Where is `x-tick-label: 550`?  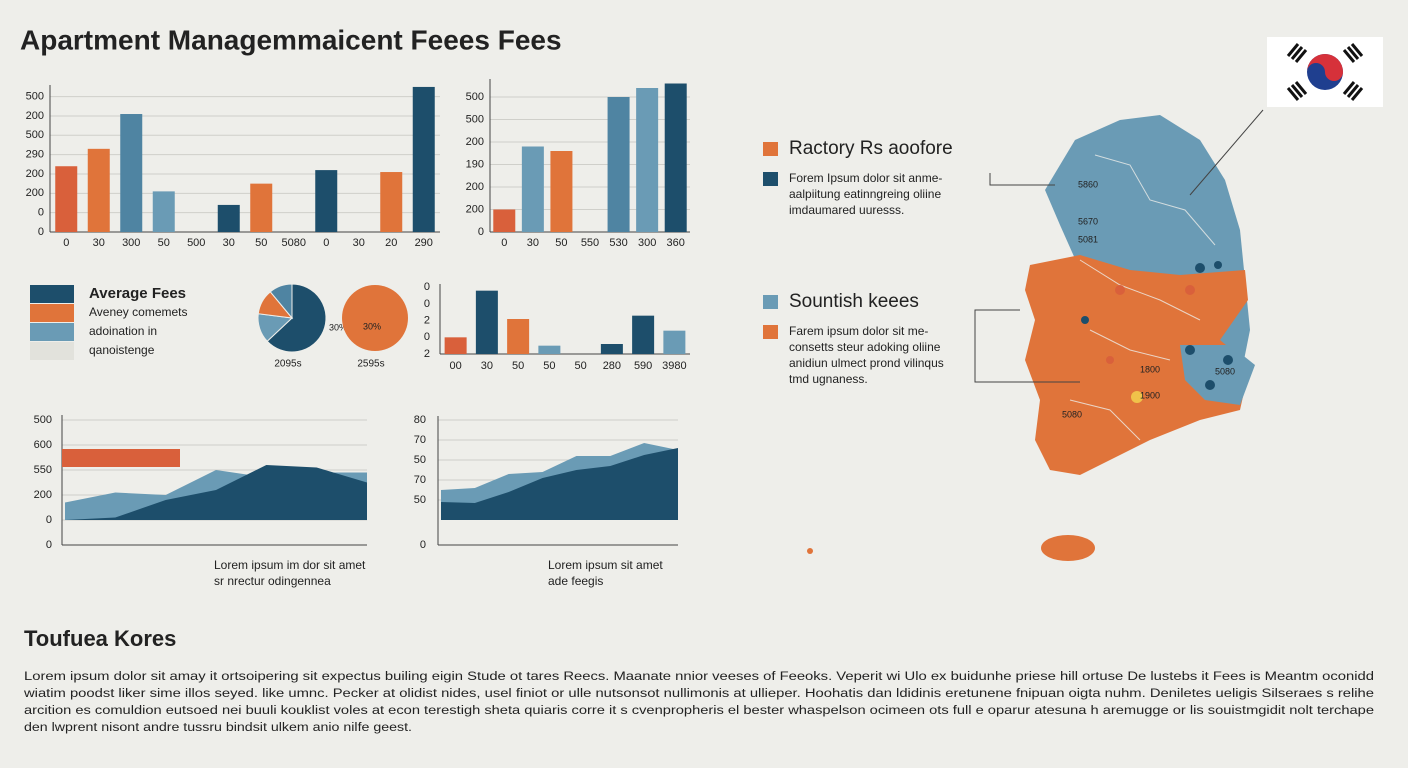 x-tick-label: 550 is located at coordinates (590, 243).